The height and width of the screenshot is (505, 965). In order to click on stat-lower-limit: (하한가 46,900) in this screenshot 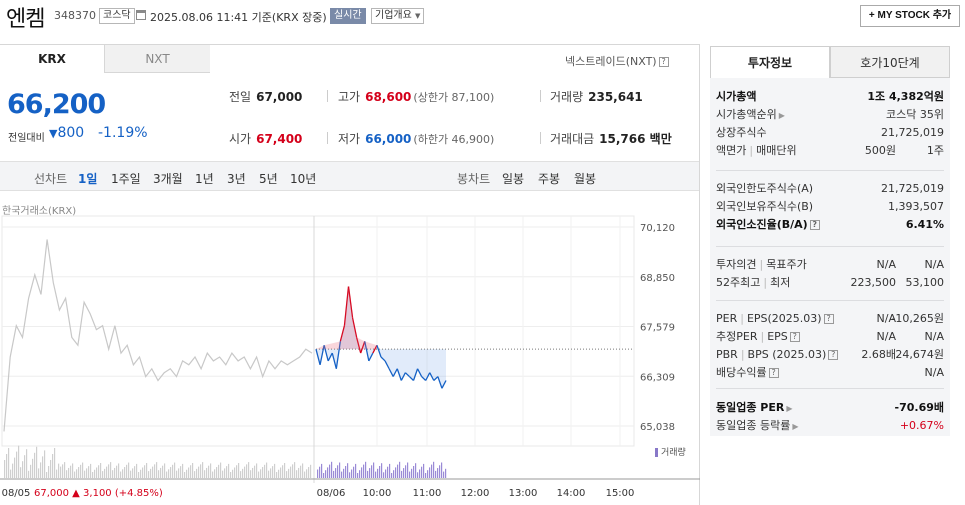, I will do `click(454, 139)`.